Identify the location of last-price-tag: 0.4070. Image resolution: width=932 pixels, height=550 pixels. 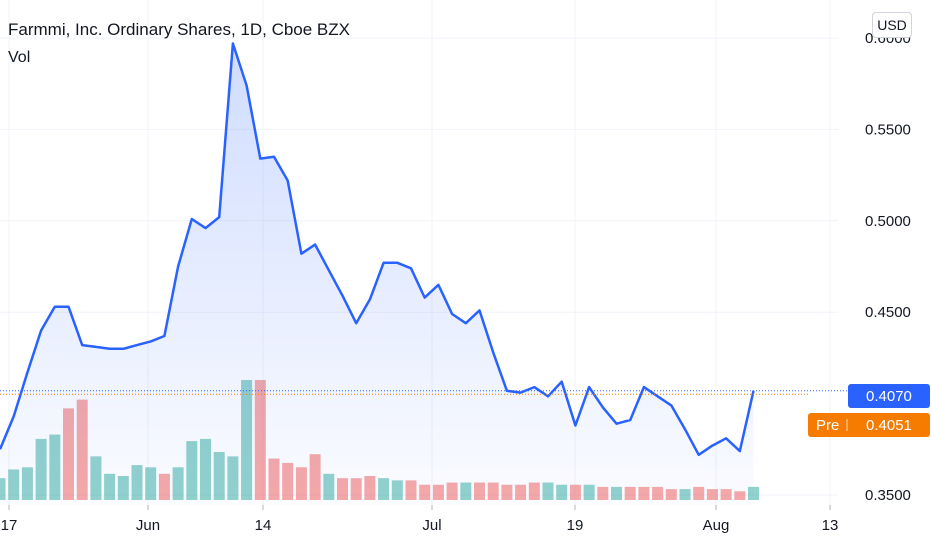
(889, 396).